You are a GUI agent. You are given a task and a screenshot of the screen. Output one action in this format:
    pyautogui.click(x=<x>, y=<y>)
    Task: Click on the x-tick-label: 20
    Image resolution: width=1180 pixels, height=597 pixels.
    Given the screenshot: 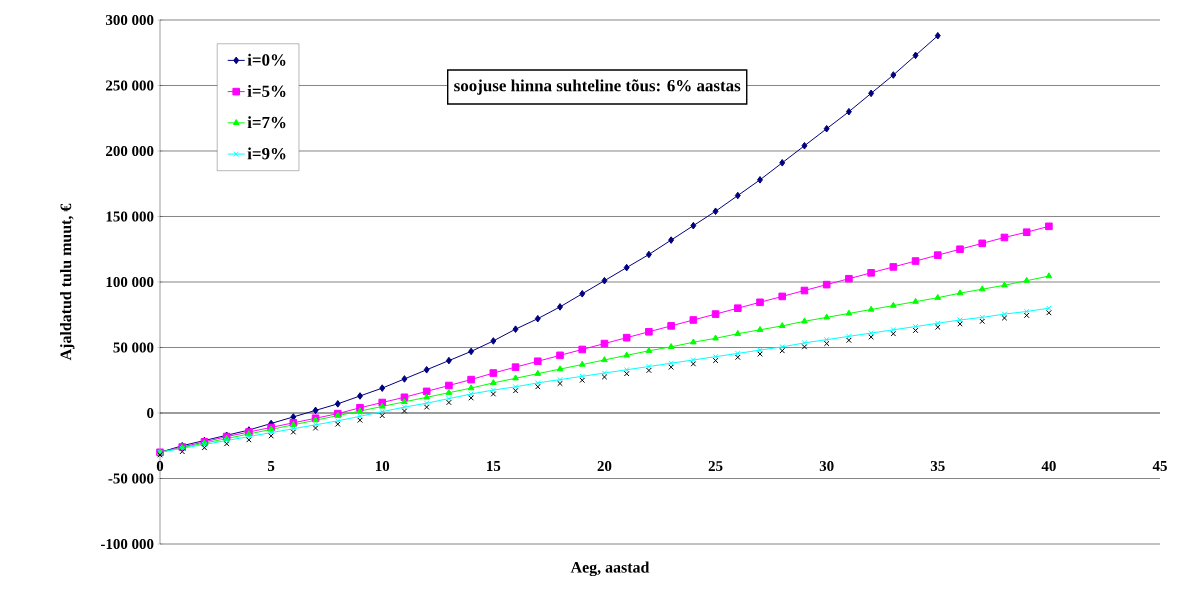 What is the action you would take?
    pyautogui.click(x=604, y=466)
    